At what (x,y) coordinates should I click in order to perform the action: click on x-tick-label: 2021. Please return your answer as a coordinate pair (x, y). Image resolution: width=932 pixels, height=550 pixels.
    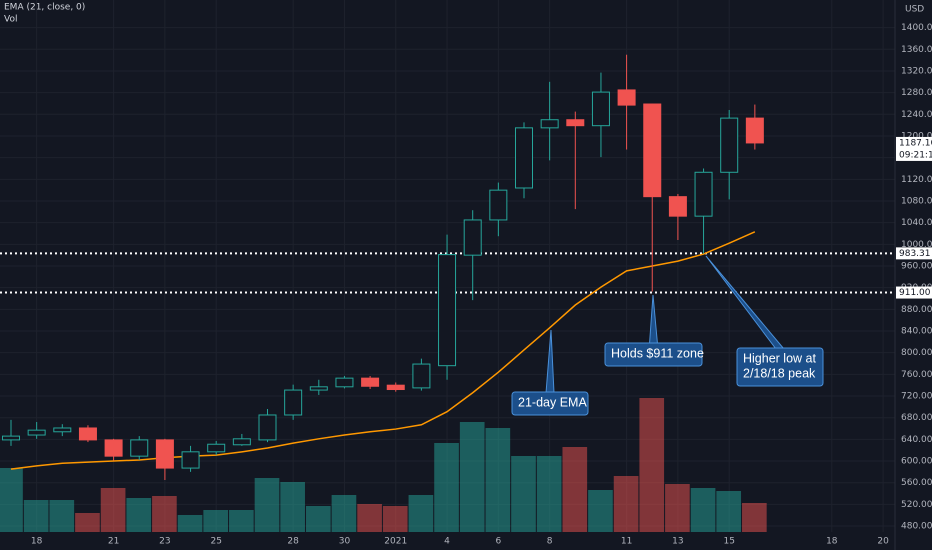
    Looking at the image, I should click on (395, 542).